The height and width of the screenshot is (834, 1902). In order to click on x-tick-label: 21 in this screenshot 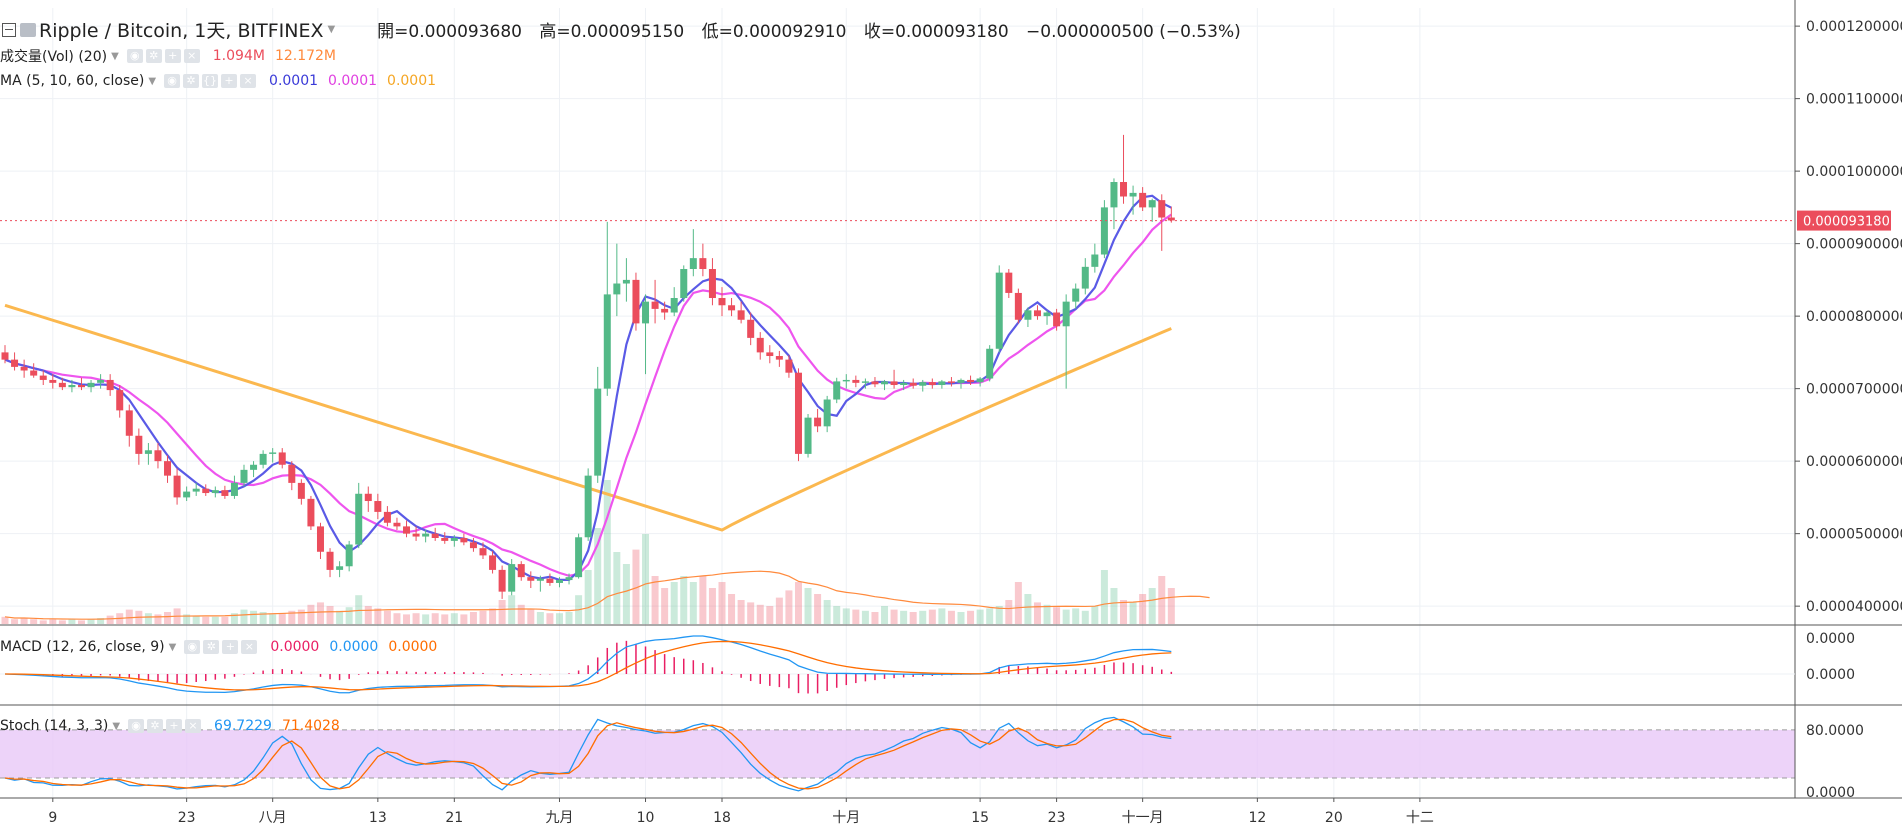, I will do `click(454, 818)`.